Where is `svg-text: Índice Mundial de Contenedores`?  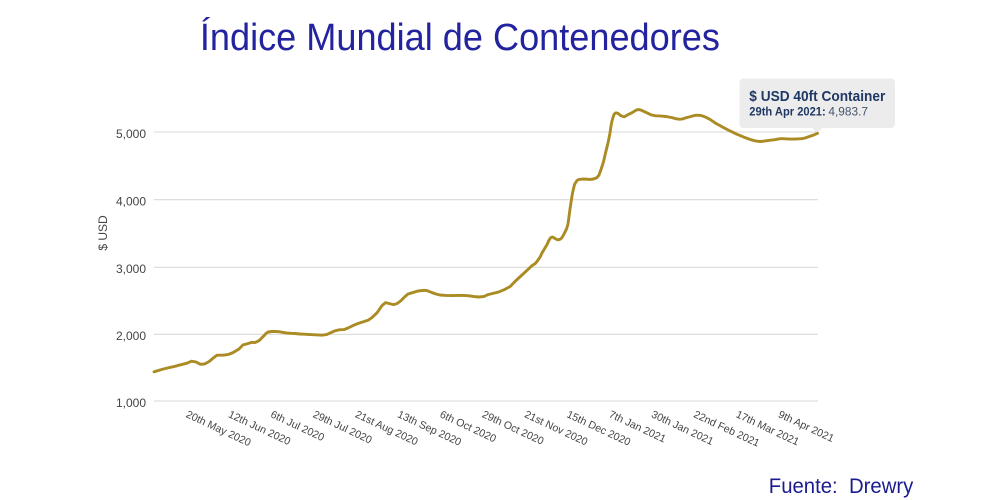
svg-text: Índice Mundial de Contenedores is located at coordinates (460, 37).